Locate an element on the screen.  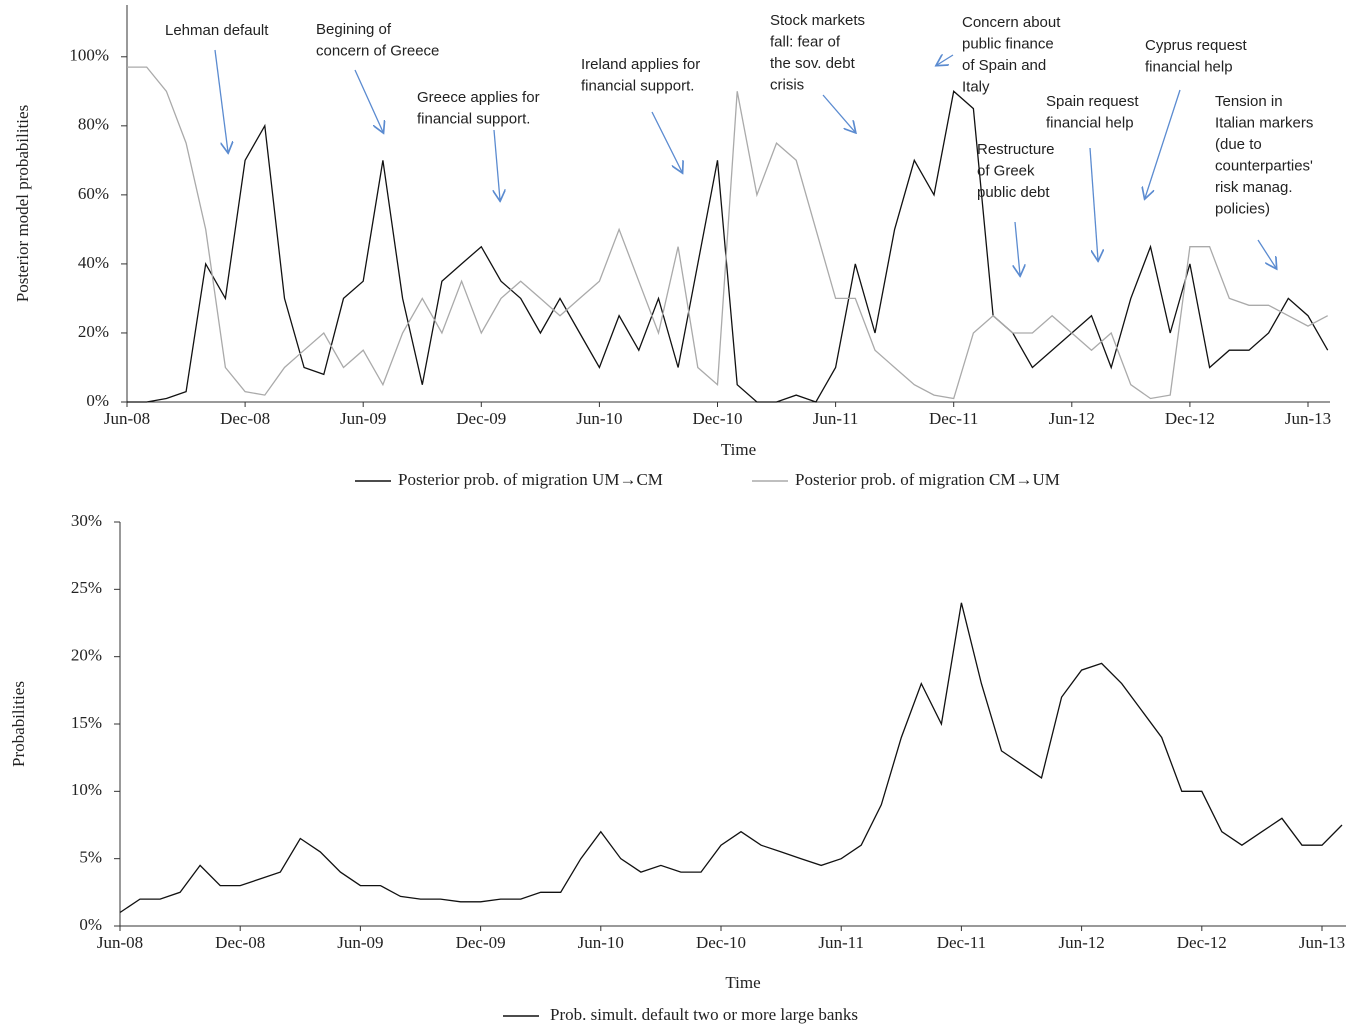
annotation: Italy is located at coordinates (976, 86).